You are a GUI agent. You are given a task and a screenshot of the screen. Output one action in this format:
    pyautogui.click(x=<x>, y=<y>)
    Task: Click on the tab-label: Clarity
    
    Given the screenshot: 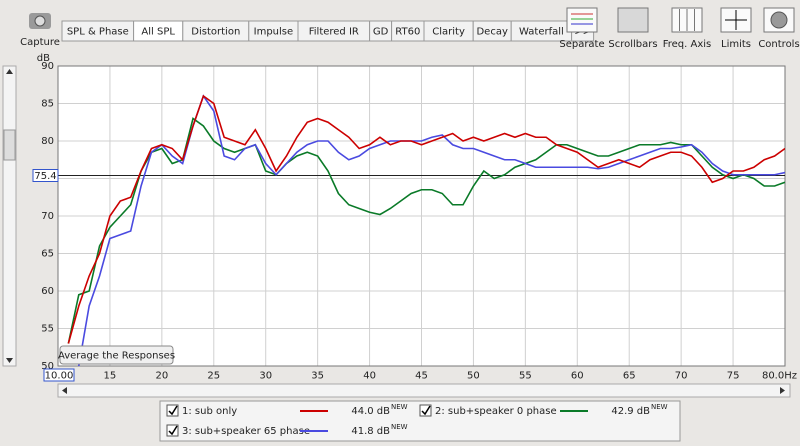 What is the action you would take?
    pyautogui.click(x=448, y=32)
    